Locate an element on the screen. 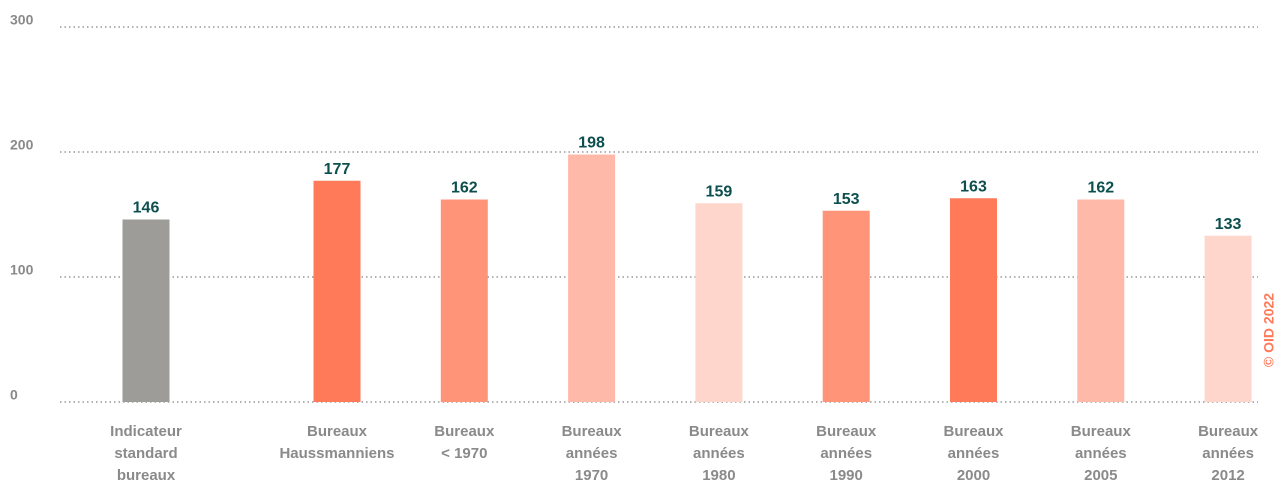 Image resolution: width=1277 pixels, height=482 pixels. x-tick-label: 2005 is located at coordinates (1100, 474).